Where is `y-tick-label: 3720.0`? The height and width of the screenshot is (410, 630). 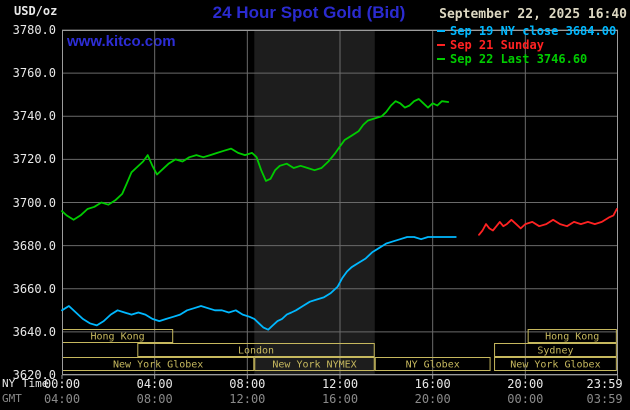
y-tick-label: 3720.0 is located at coordinates (34, 159).